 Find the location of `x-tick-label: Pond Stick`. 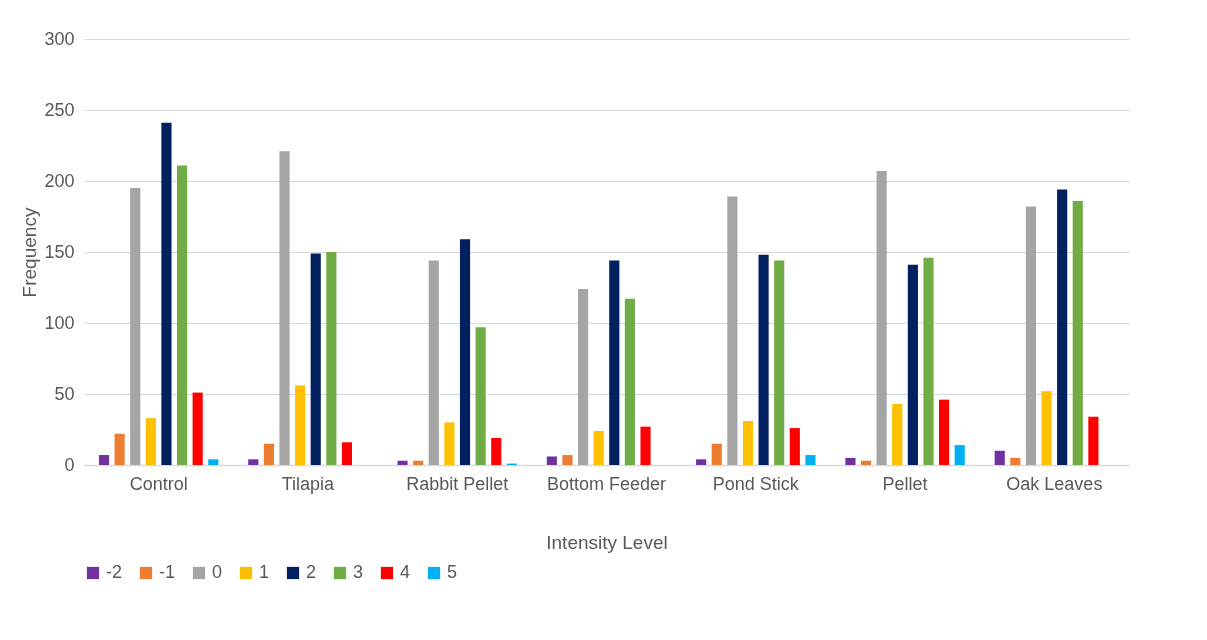

x-tick-label: Pond Stick is located at coordinates (756, 483).